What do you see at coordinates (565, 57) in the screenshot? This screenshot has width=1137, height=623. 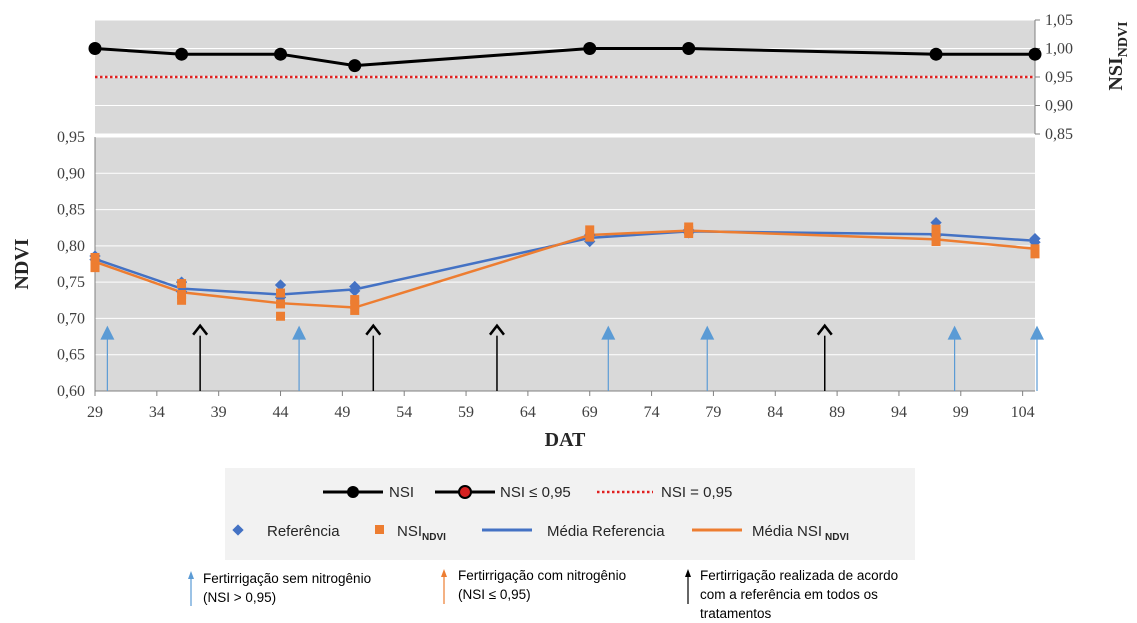 I see `nsi-series` at bounding box center [565, 57].